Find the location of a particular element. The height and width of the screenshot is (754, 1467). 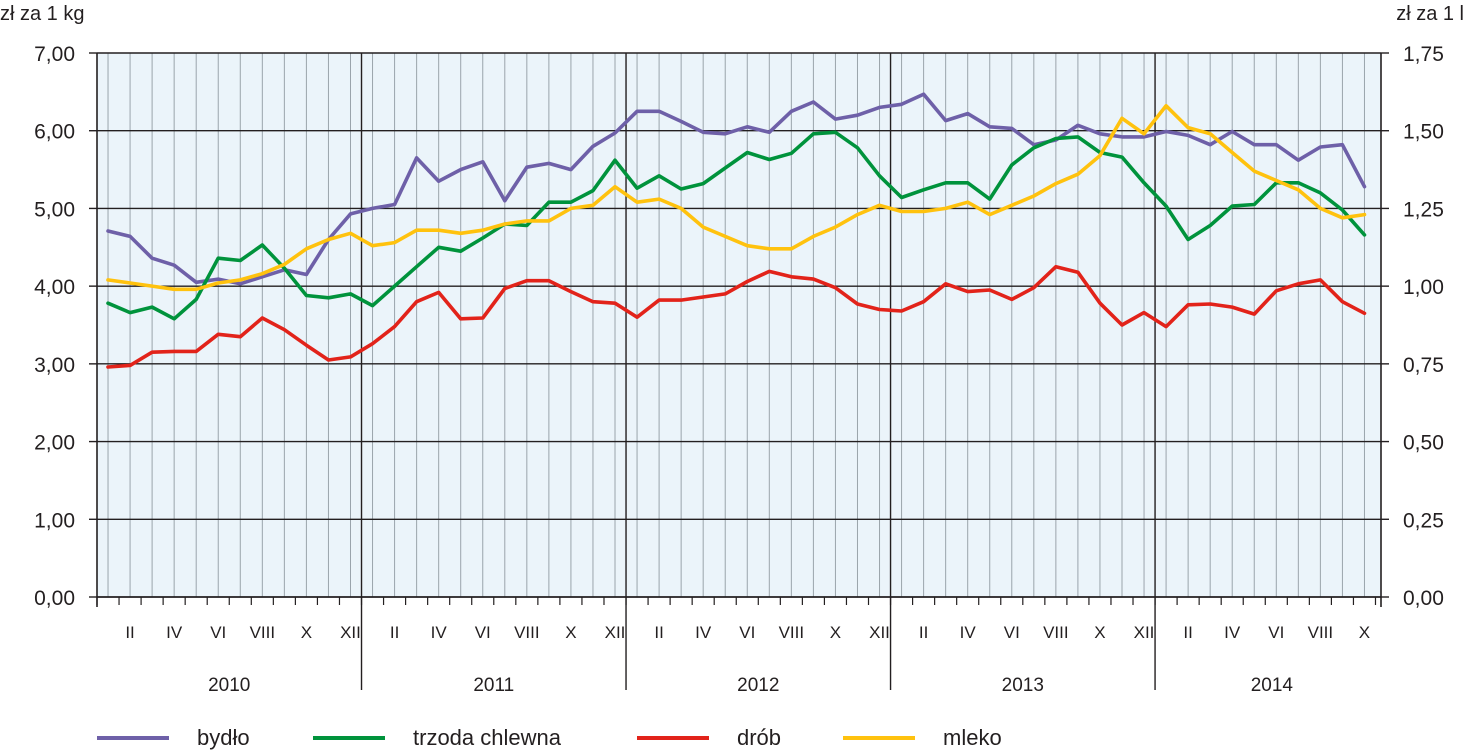

legend-item-trzoda-chlewna: trzoda chlewna is located at coordinates (437, 738).